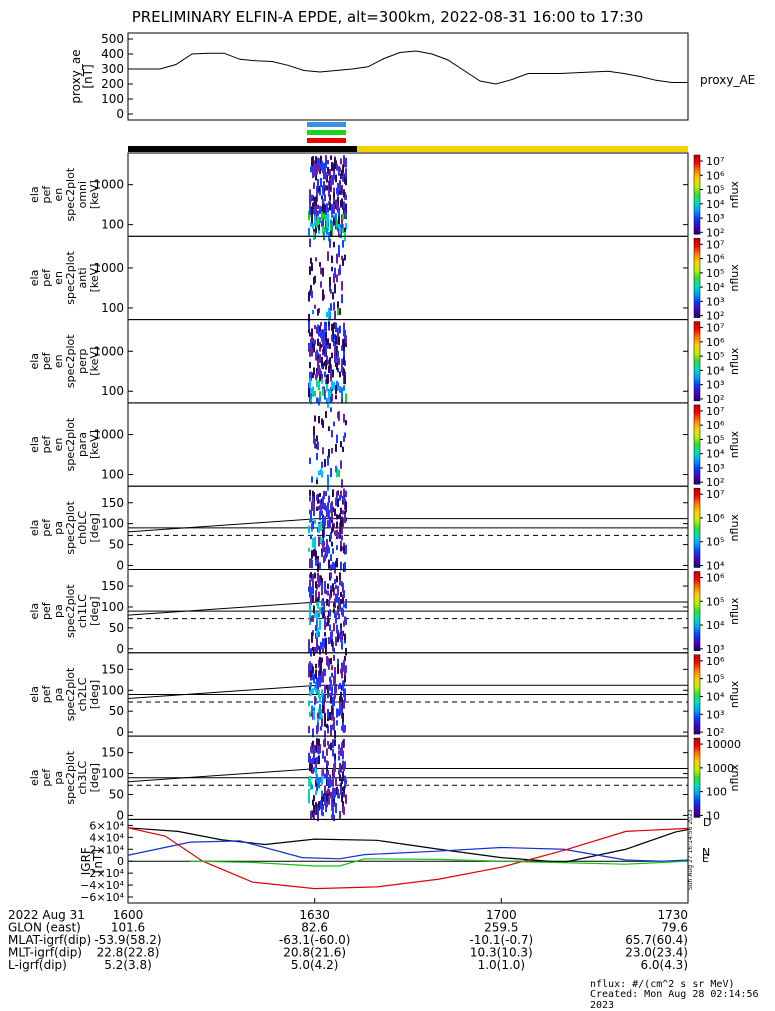 Image resolution: width=775 pixels, height=1011 pixels. I want to click on flag-bar, so click(326, 124).